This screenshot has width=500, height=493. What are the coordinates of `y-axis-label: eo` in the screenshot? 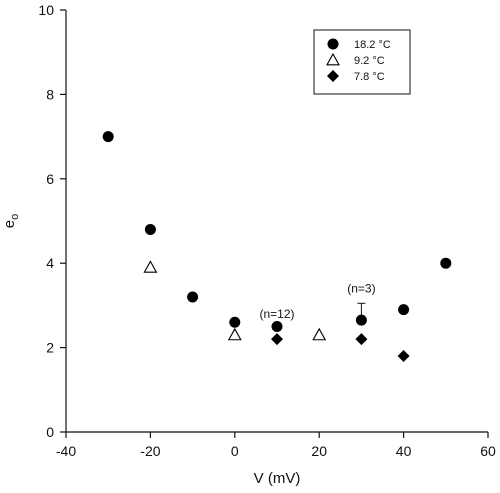 It's located at (11, 221).